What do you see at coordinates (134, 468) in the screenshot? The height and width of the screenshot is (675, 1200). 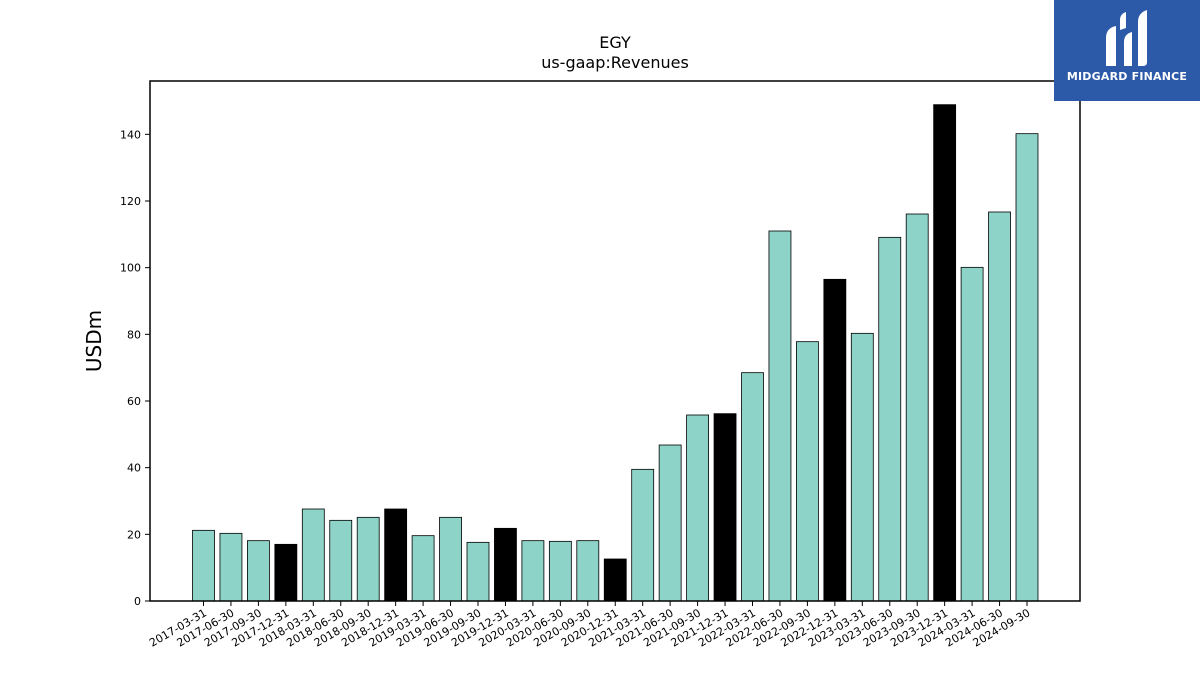 I see `y-tick-label: 40` at bounding box center [134, 468].